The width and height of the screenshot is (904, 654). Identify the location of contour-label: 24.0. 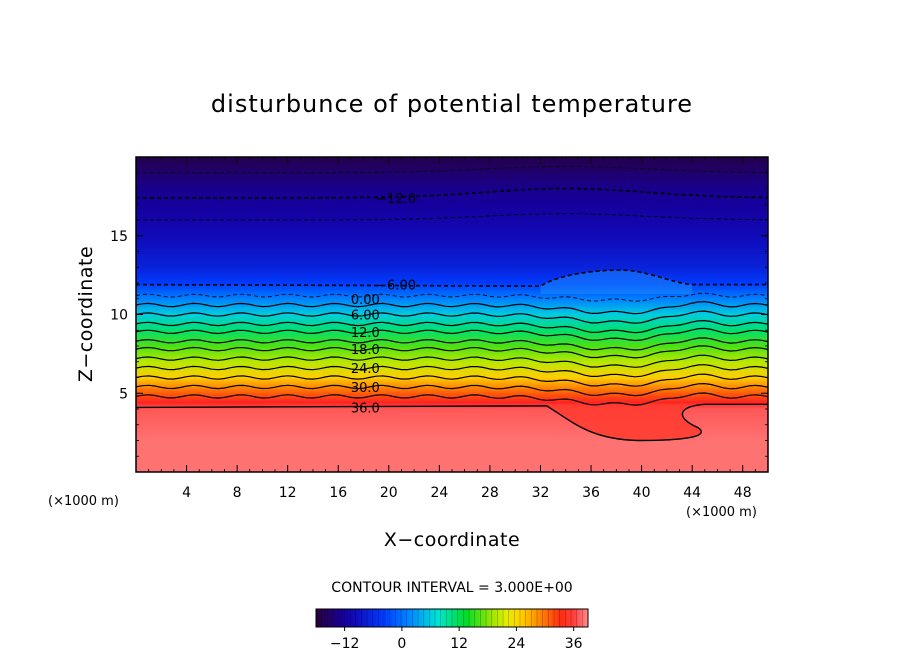
(365, 369).